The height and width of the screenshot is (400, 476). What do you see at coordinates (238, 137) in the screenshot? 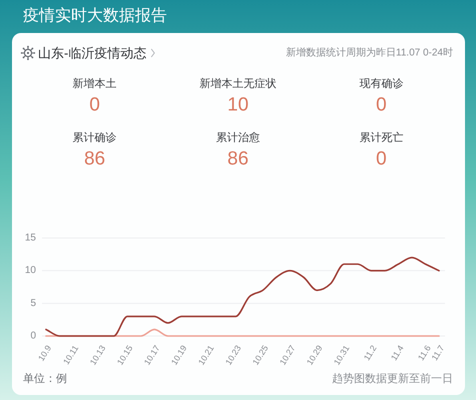
I see `category-label: 累计治愈` at bounding box center [238, 137].